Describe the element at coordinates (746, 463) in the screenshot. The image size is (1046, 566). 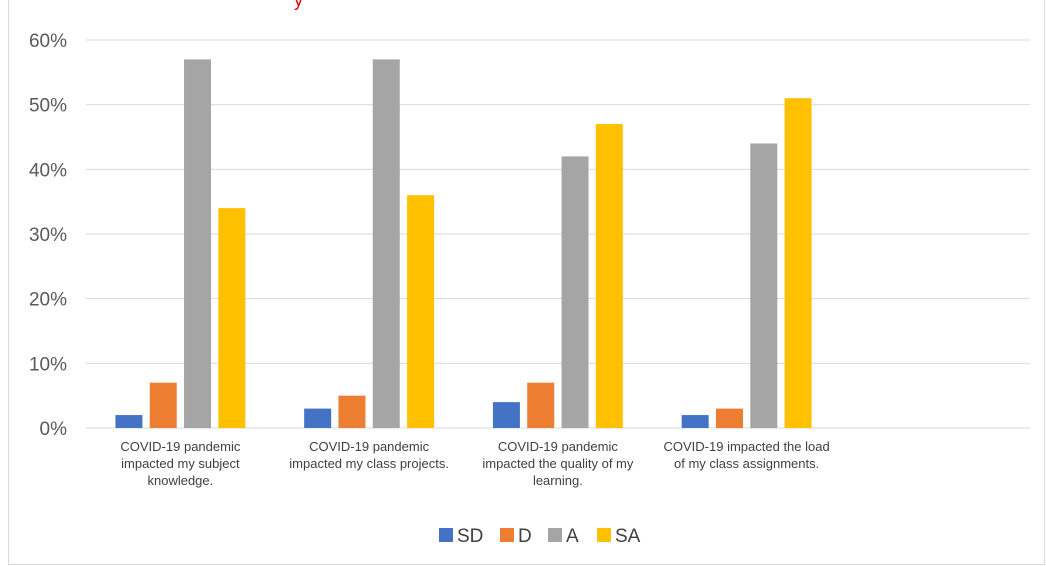
I see `x-tick-label: of my class assignments.` at that location.